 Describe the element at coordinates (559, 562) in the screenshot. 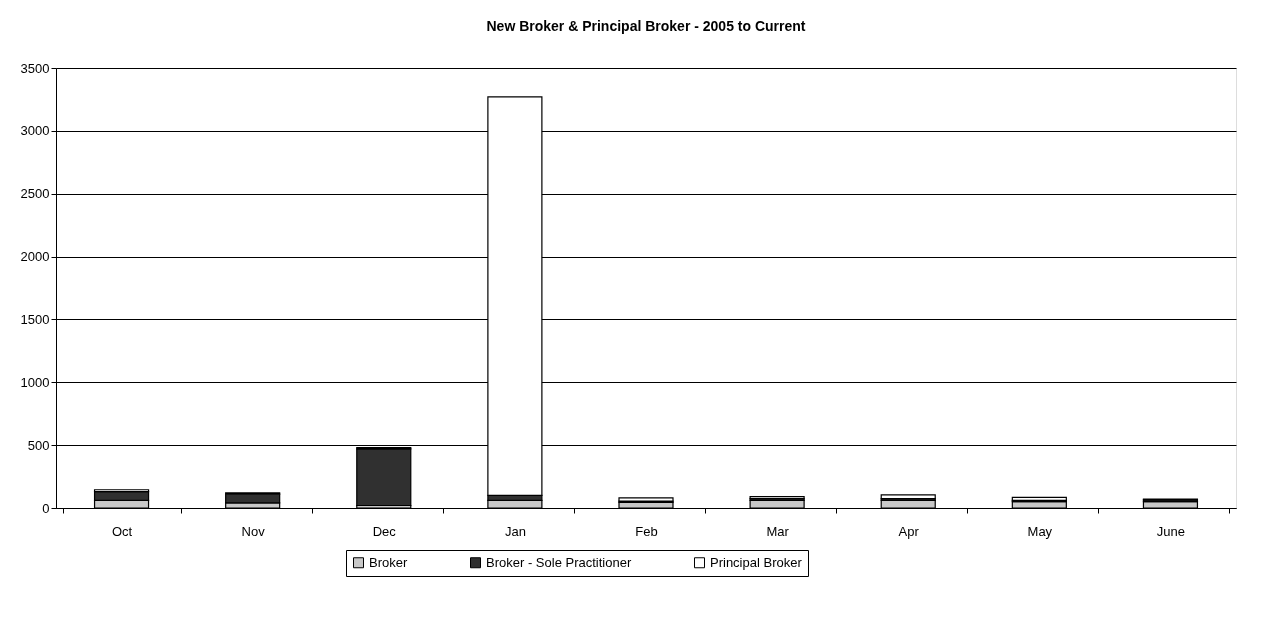

I see `legend-label: Broker - Sole Practitioner` at that location.